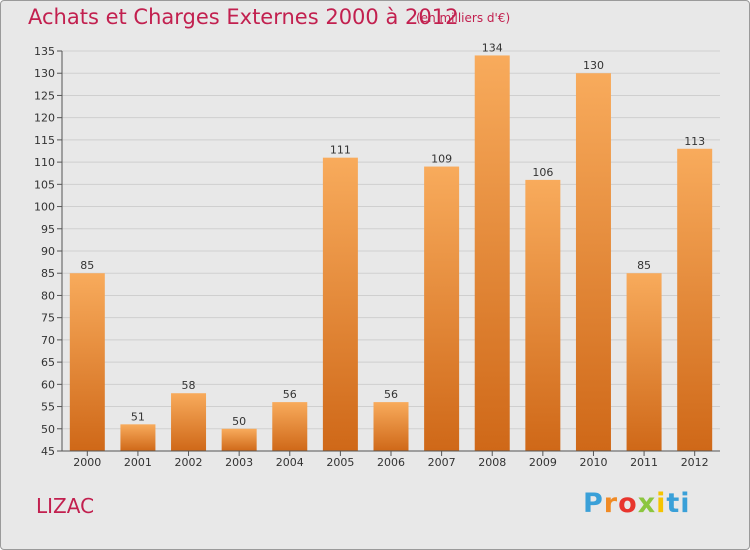  What do you see at coordinates (48, 451) in the screenshot?
I see `y-tick-label: 45` at bounding box center [48, 451].